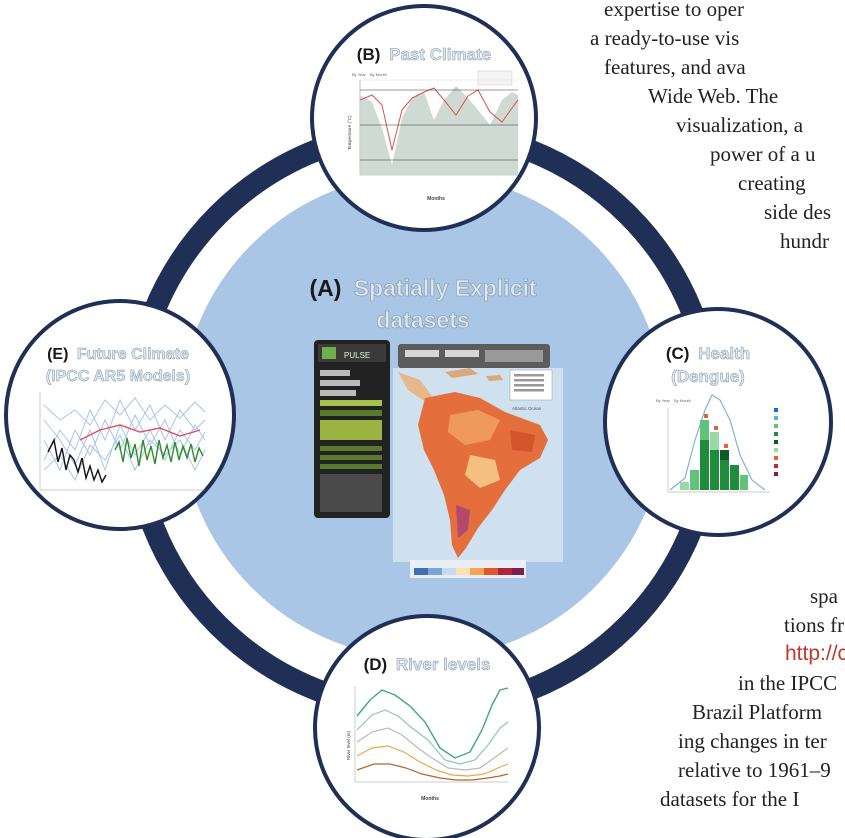  What do you see at coordinates (717, 443) in the screenshot?
I see `dengue-chart: By Year By Month` at bounding box center [717, 443].